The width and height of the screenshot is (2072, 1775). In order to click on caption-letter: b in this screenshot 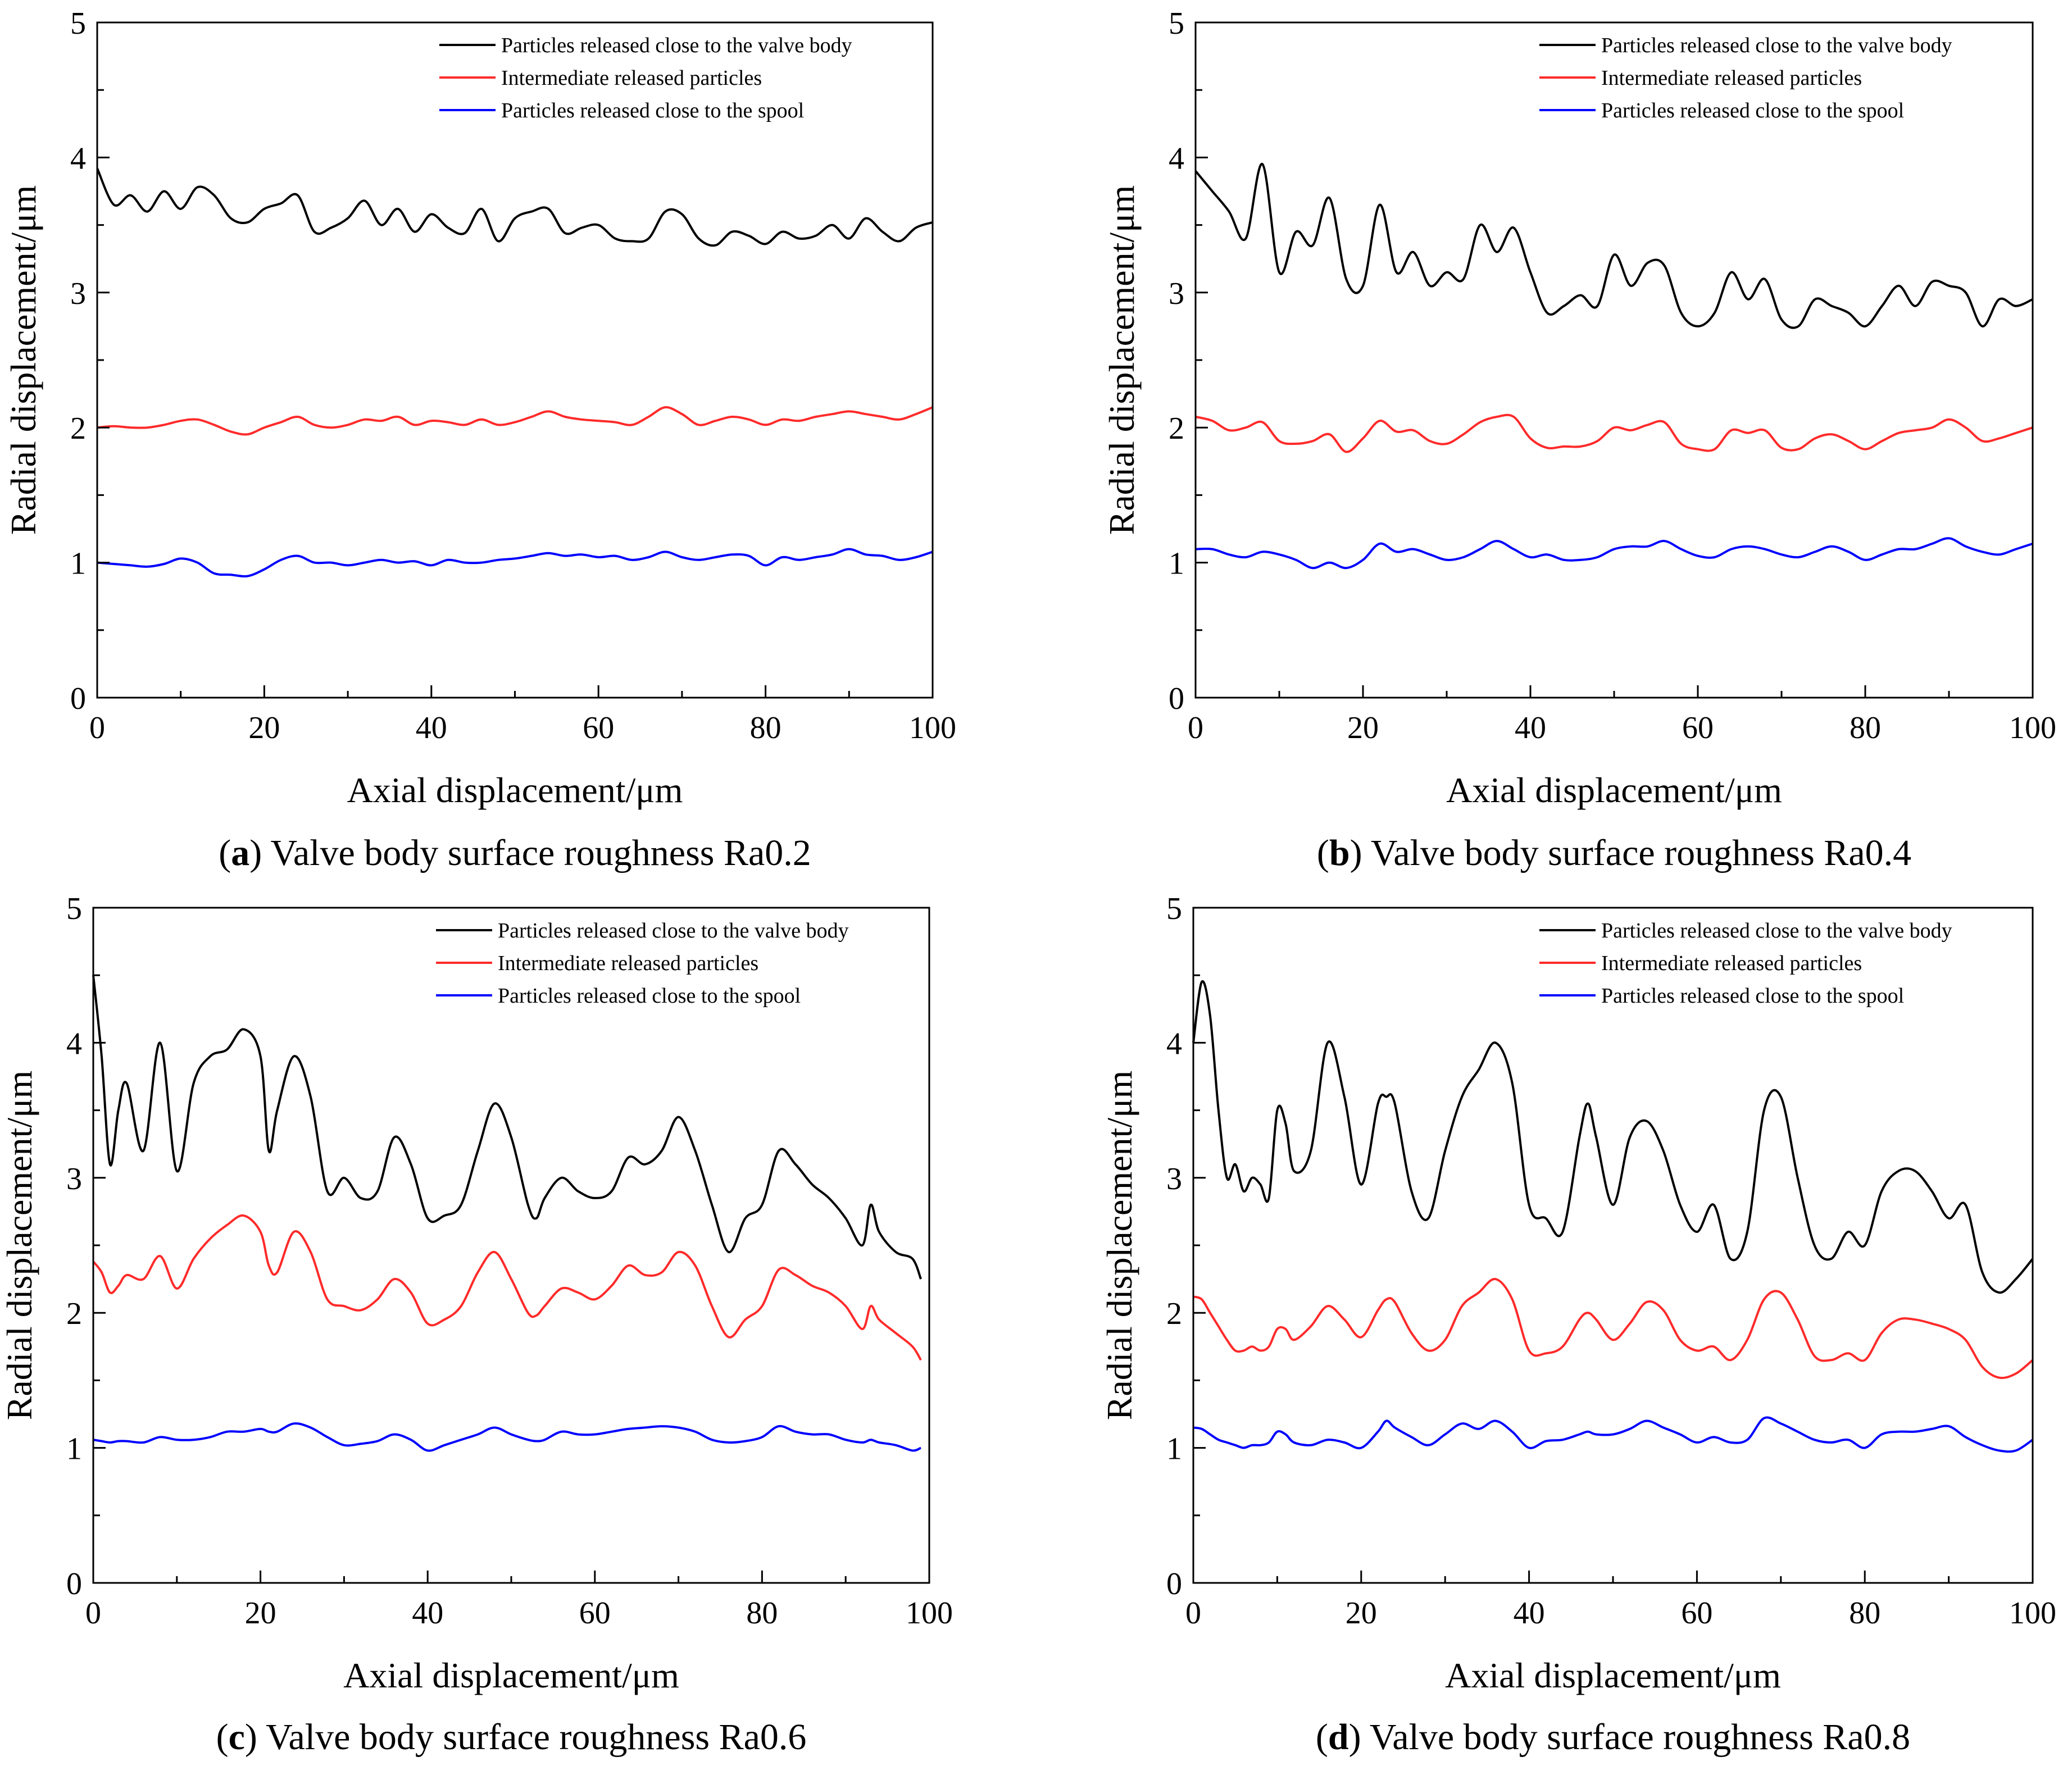, I will do `click(1340, 853)`.